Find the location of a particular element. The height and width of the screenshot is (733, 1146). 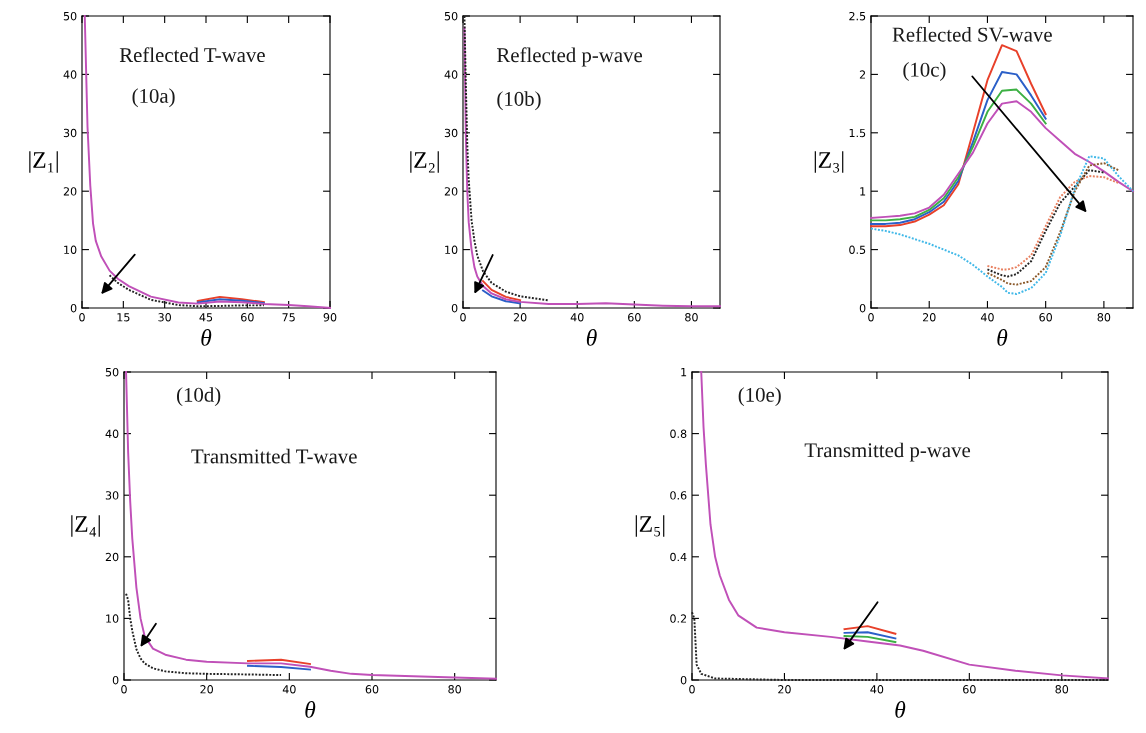

x-tick-label: 15 is located at coordinates (123, 317).